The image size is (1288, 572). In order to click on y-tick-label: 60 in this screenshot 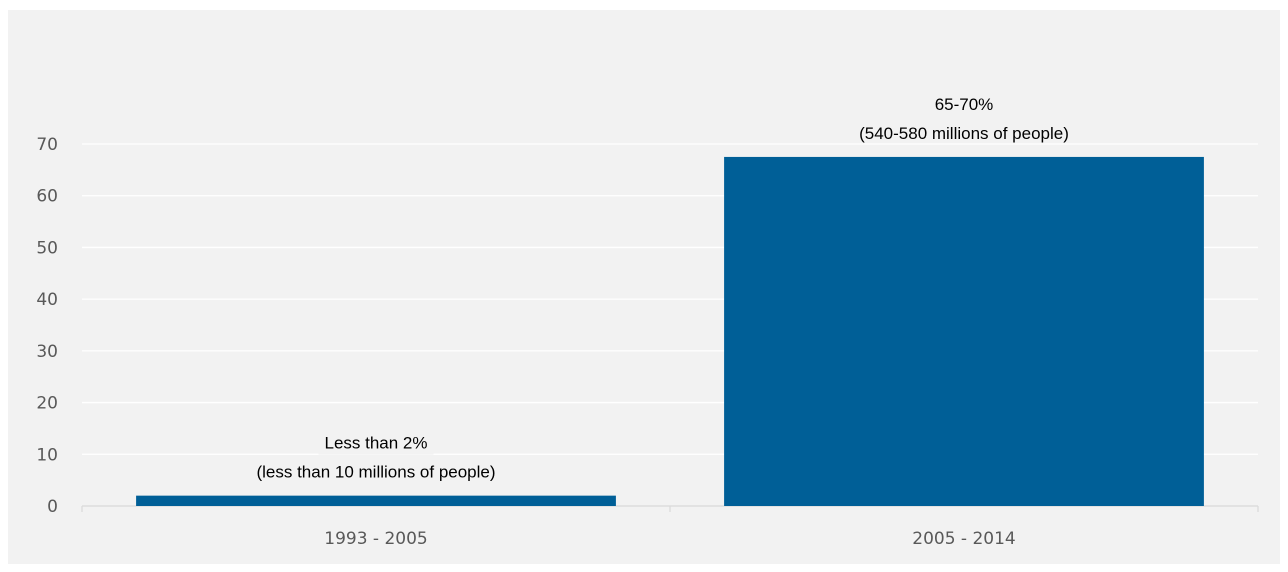, I will do `click(47, 197)`.